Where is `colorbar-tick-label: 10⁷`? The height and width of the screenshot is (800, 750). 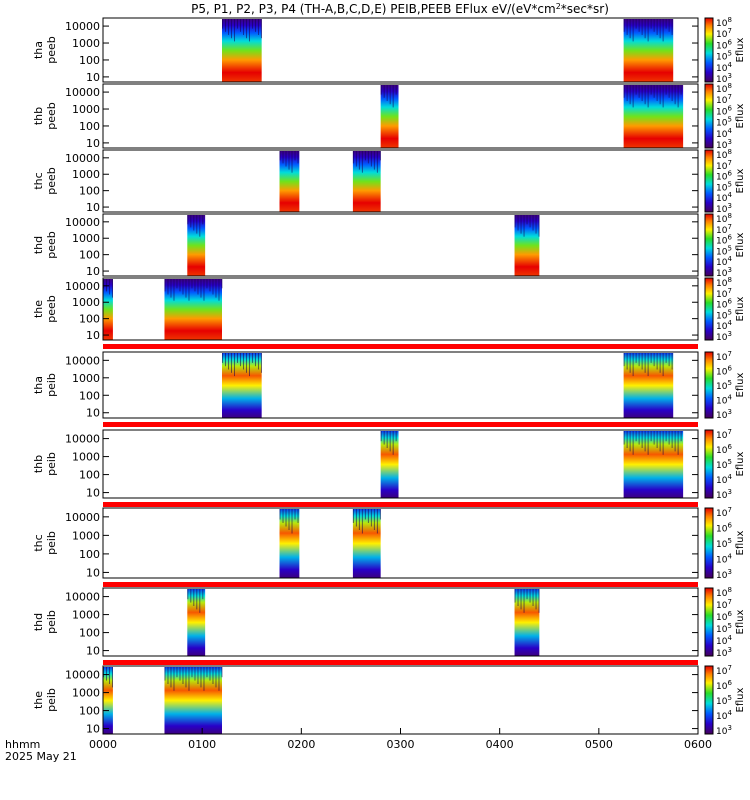
colorbar-tick-label: 10⁷ is located at coordinates (724, 604).